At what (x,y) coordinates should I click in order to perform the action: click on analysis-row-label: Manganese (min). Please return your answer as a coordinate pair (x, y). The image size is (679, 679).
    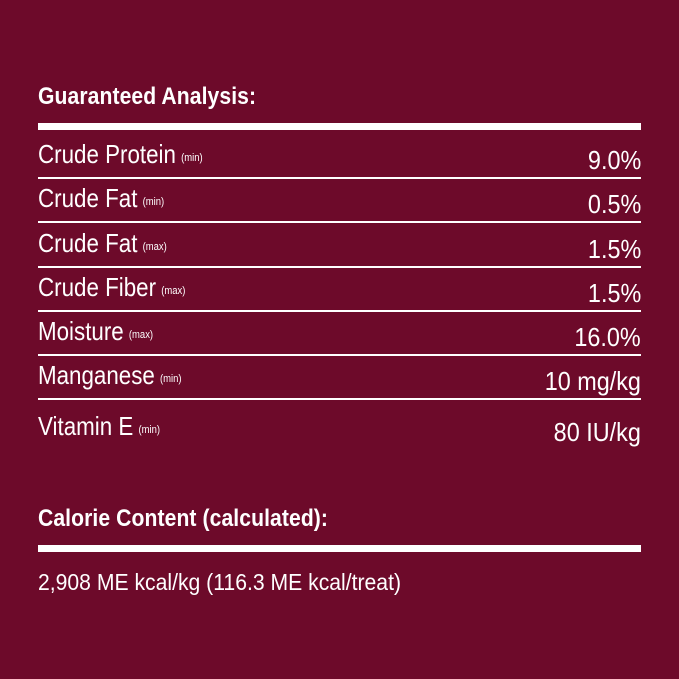
    Looking at the image, I should click on (110, 378).